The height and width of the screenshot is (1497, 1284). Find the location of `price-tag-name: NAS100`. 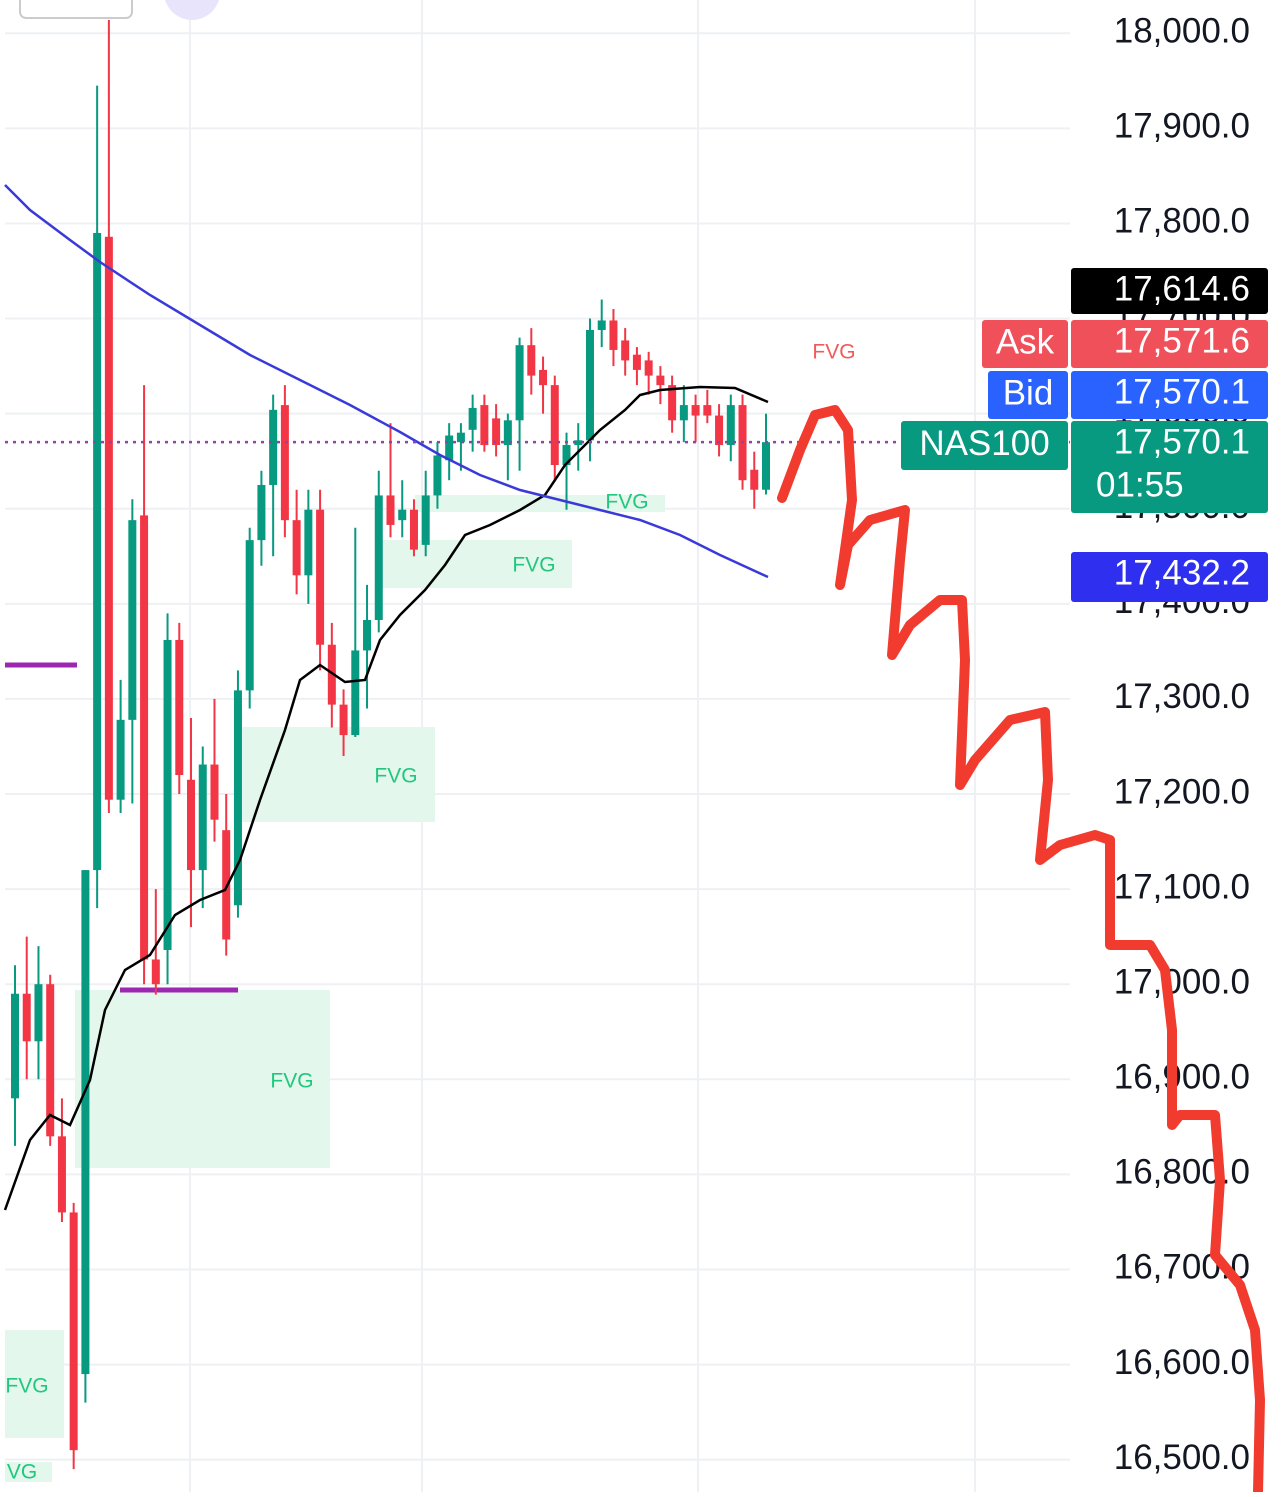

price-tag-name: NAS100 is located at coordinates (984, 443).